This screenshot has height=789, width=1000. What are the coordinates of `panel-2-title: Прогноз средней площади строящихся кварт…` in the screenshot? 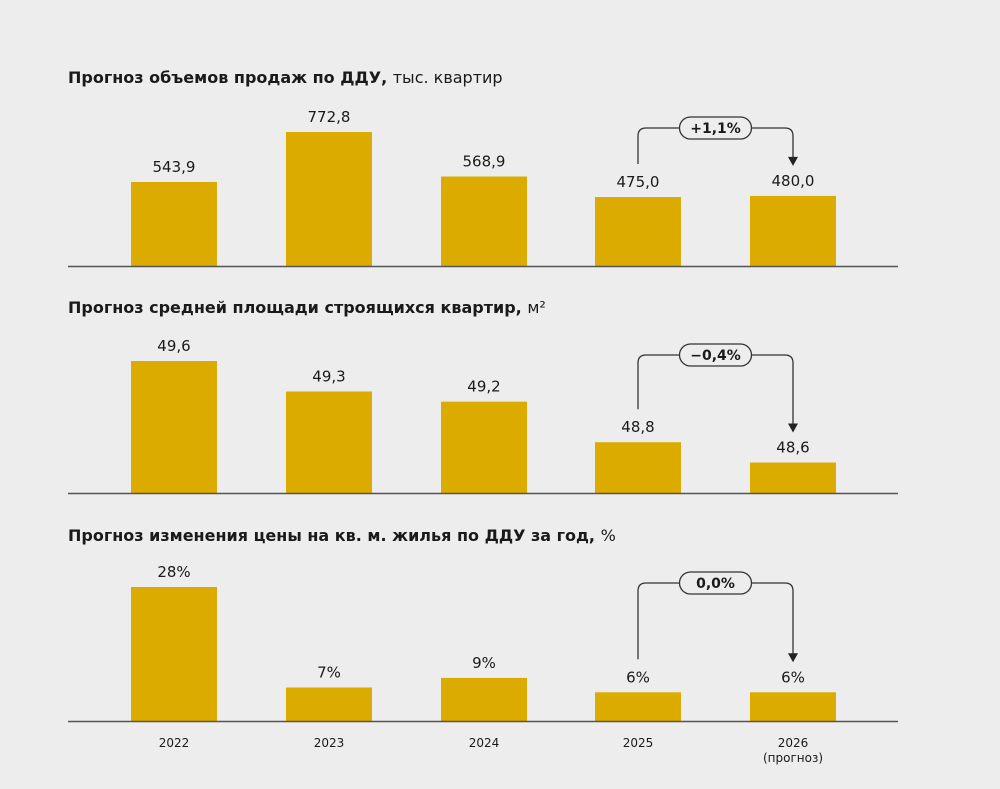 It's located at (307, 307).